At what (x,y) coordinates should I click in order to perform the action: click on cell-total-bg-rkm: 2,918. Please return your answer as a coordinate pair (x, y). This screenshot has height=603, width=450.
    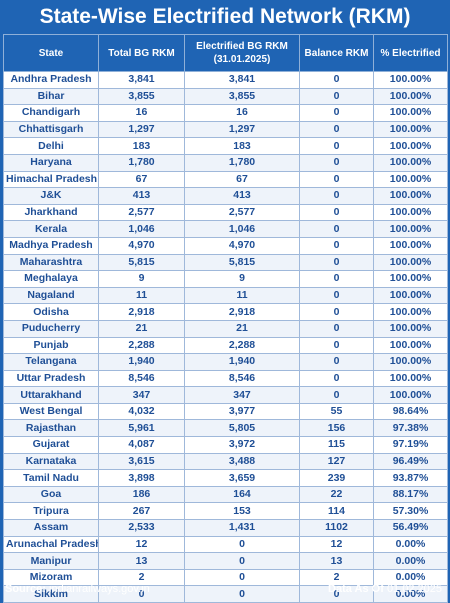
    Looking at the image, I should click on (141, 312).